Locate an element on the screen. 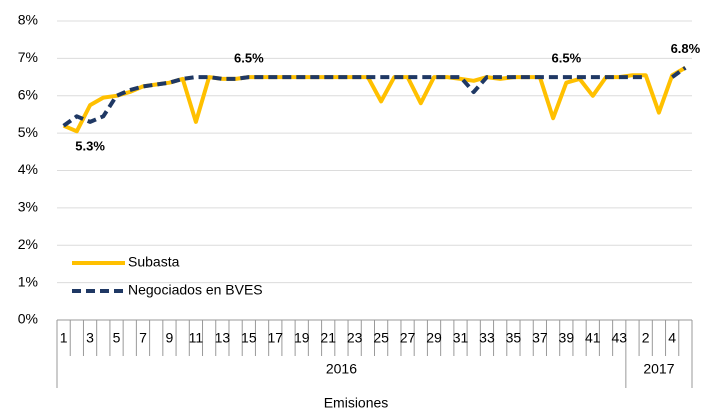 Image resolution: width=704 pixels, height=415 pixels. x-tick-label: 19 is located at coordinates (302, 338).